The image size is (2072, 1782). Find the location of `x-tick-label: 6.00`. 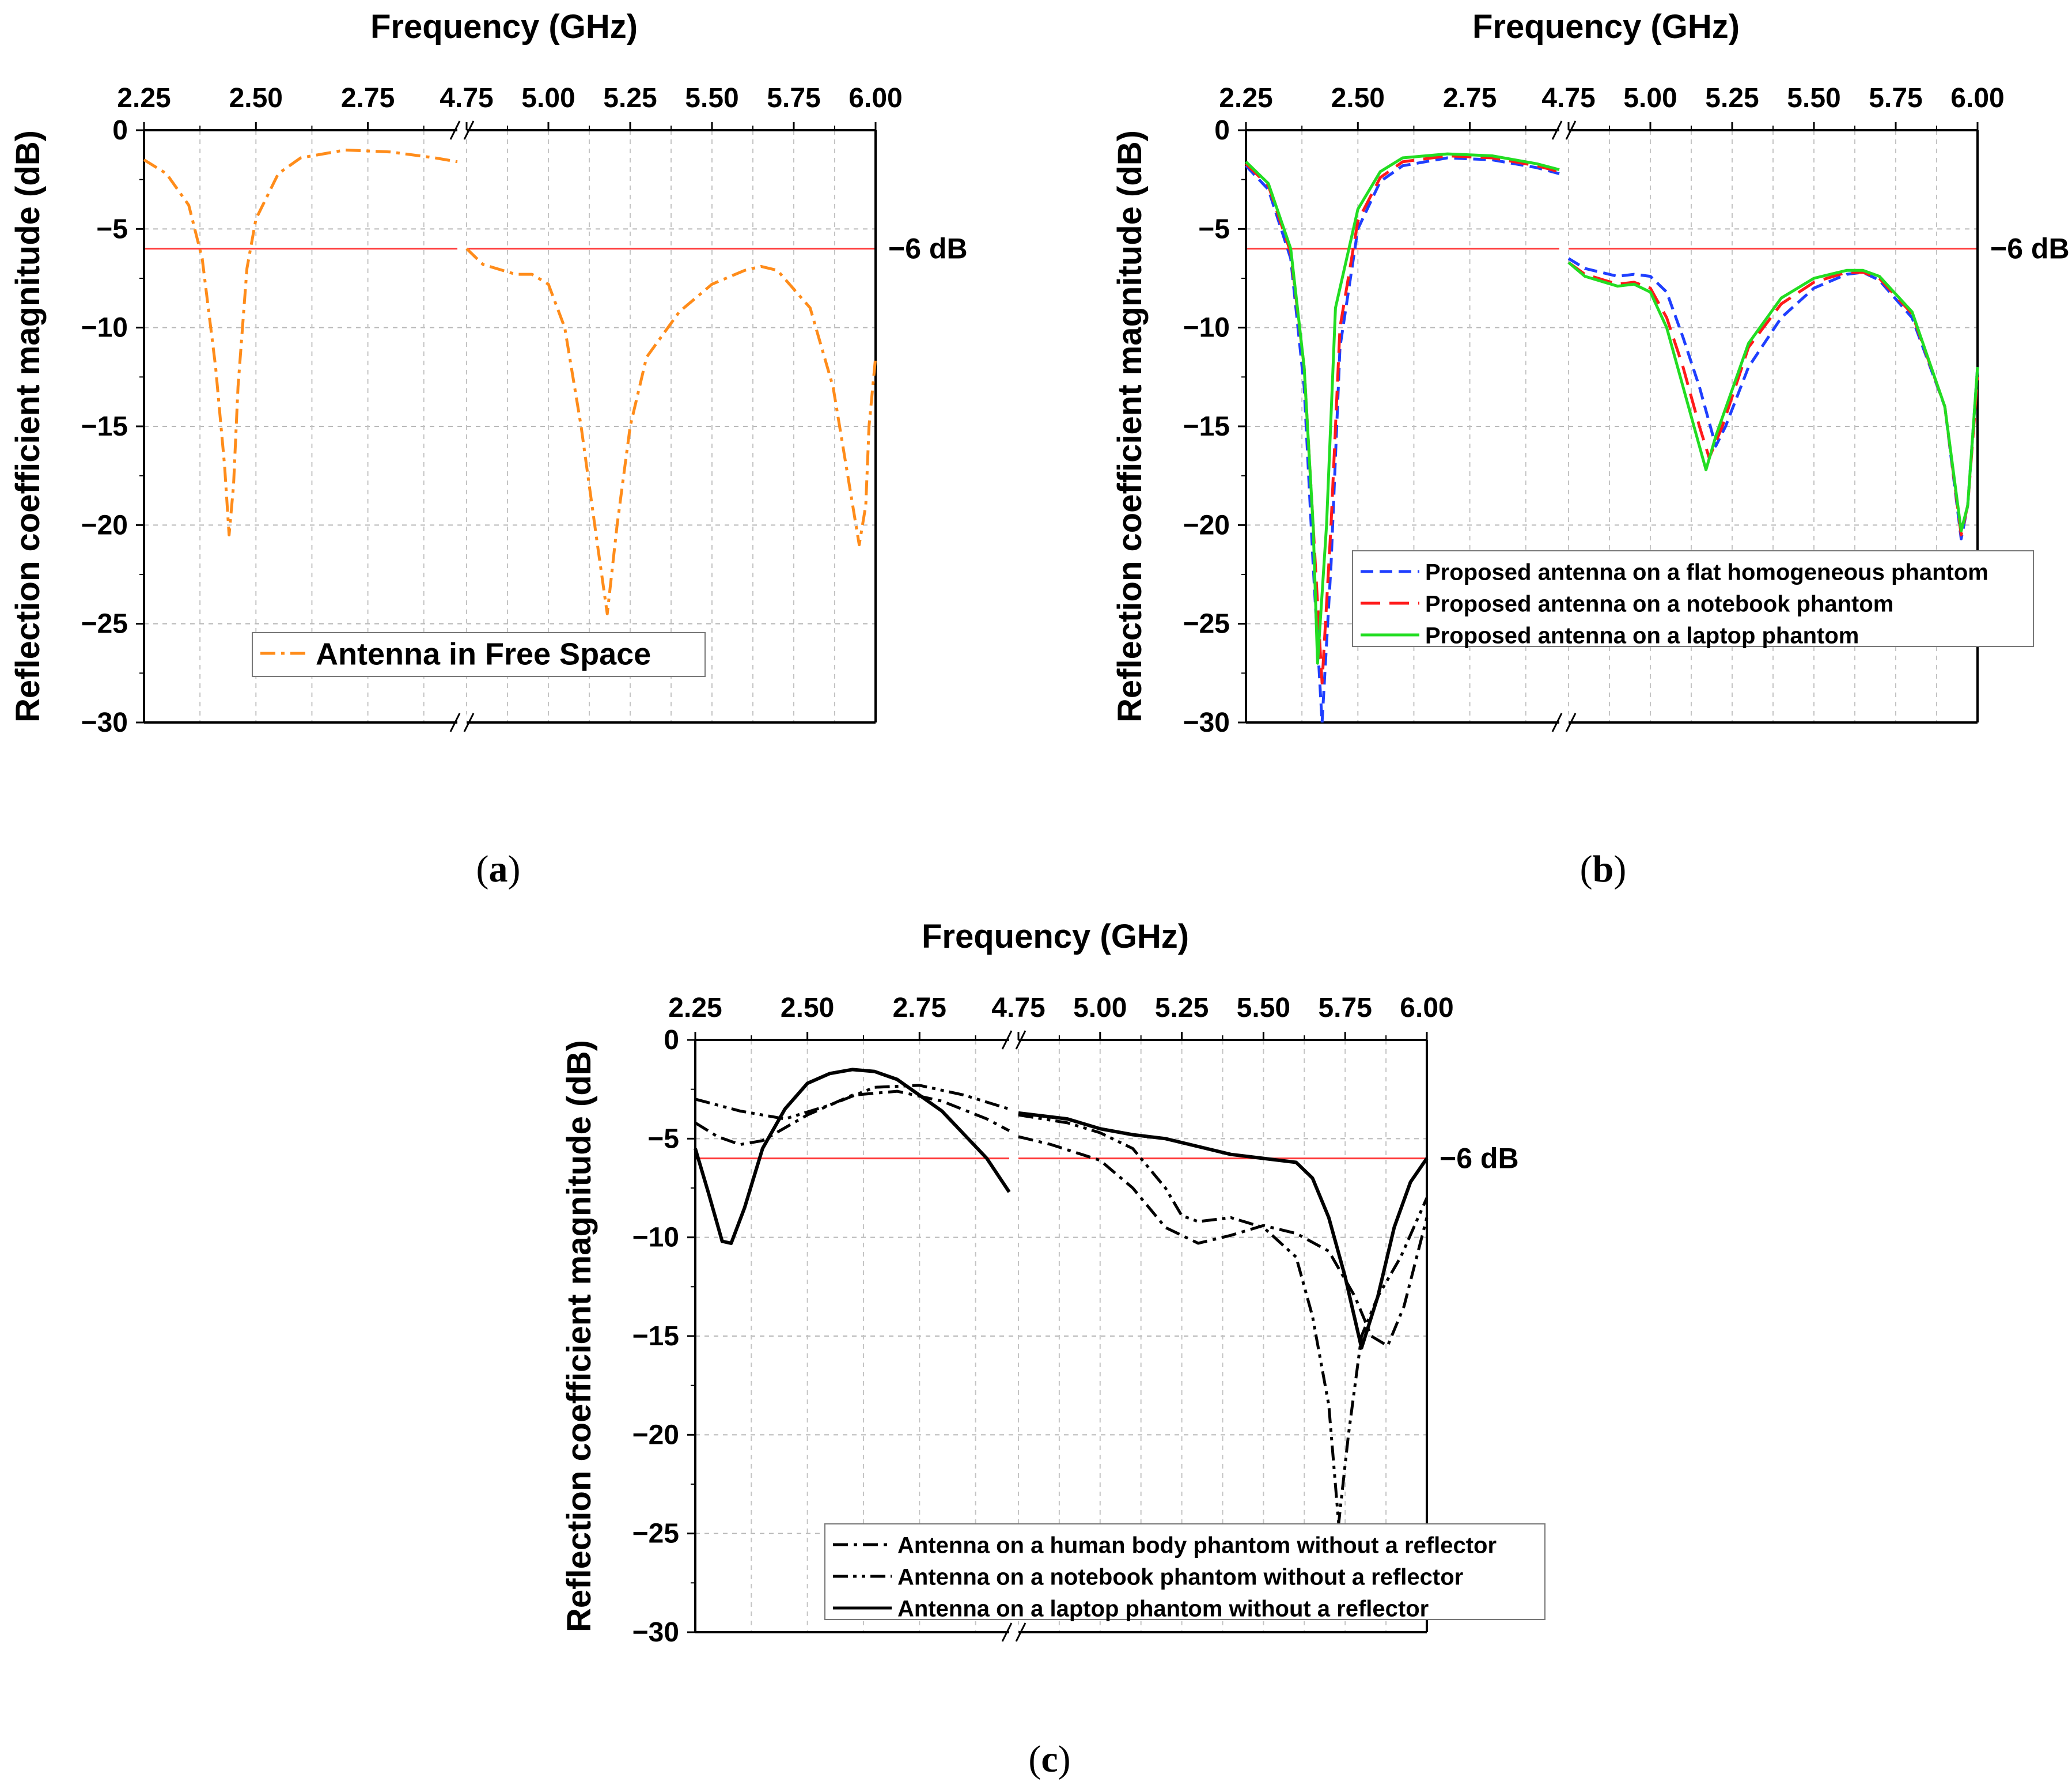

x-tick-label: 6.00 is located at coordinates (1426, 1008).